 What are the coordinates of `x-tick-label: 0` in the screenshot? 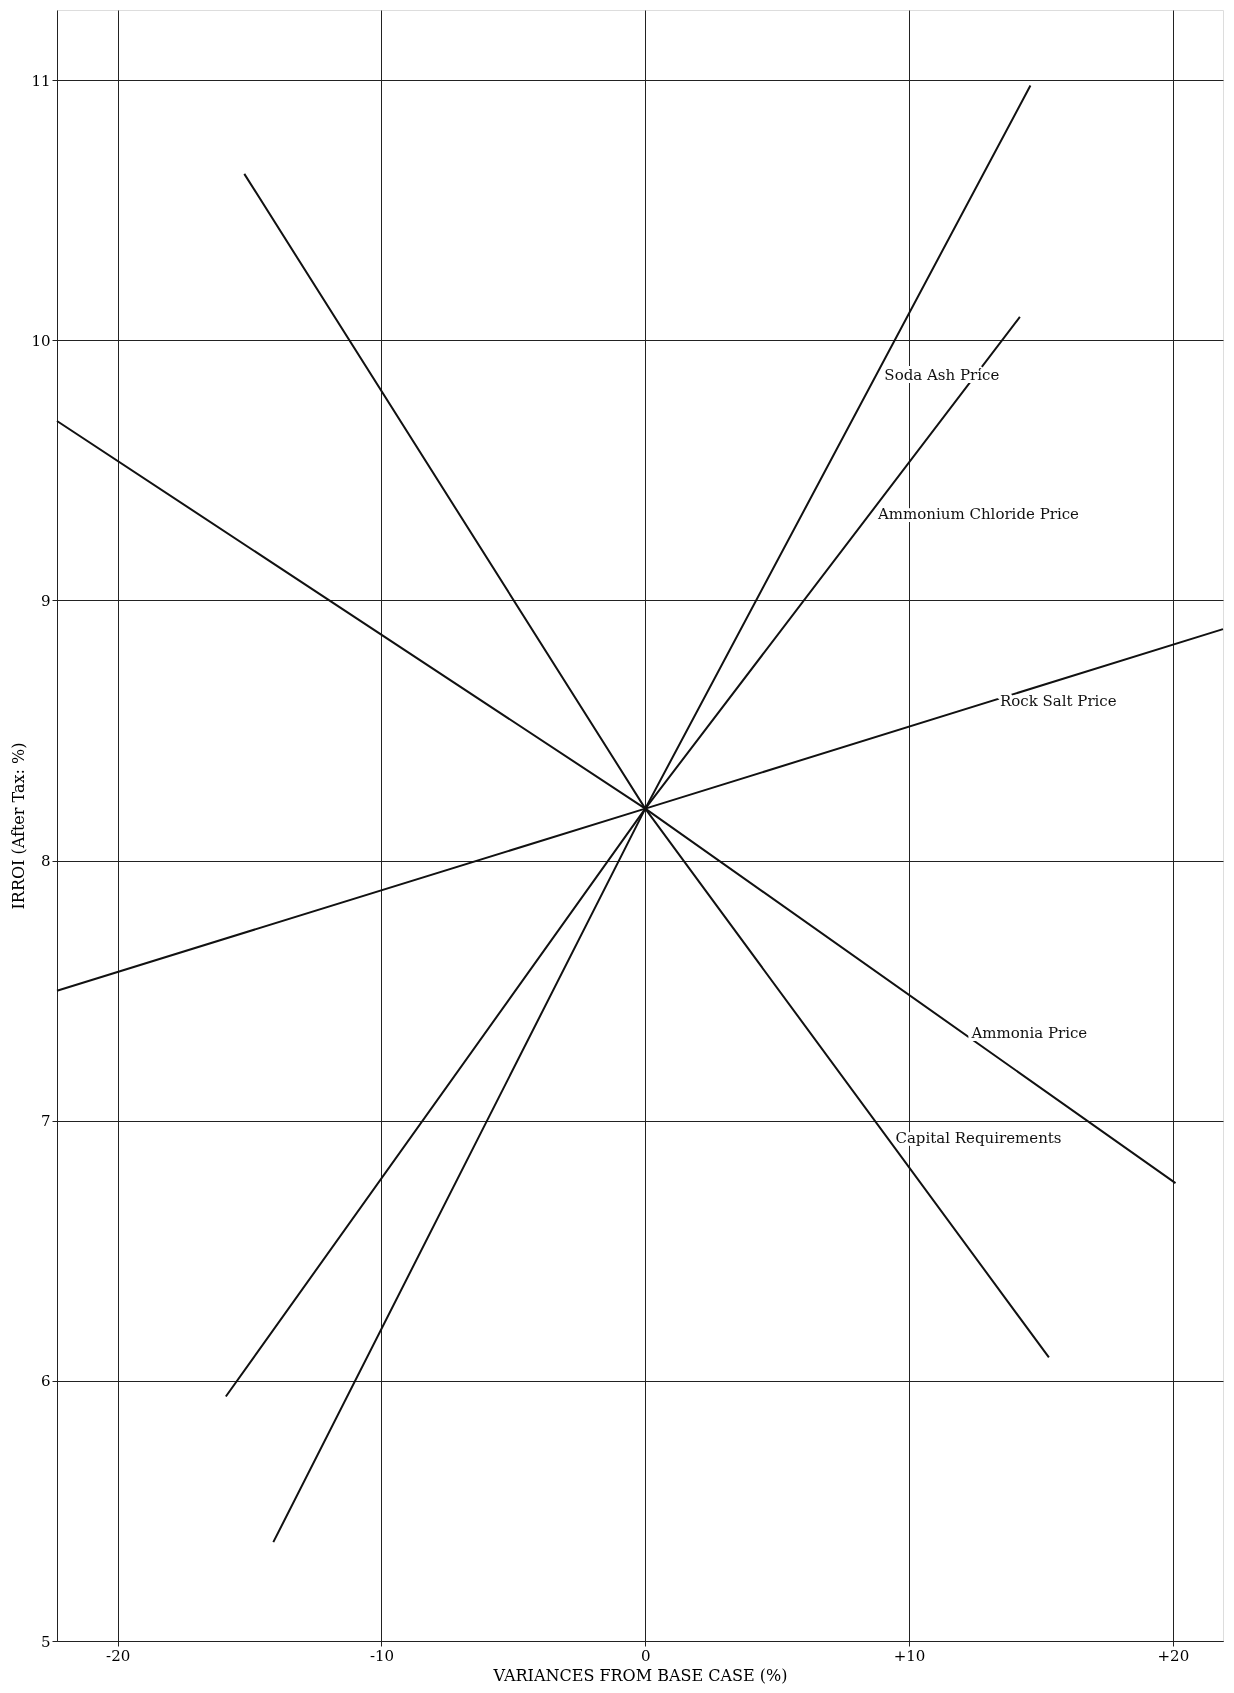 It's located at (646, 1655).